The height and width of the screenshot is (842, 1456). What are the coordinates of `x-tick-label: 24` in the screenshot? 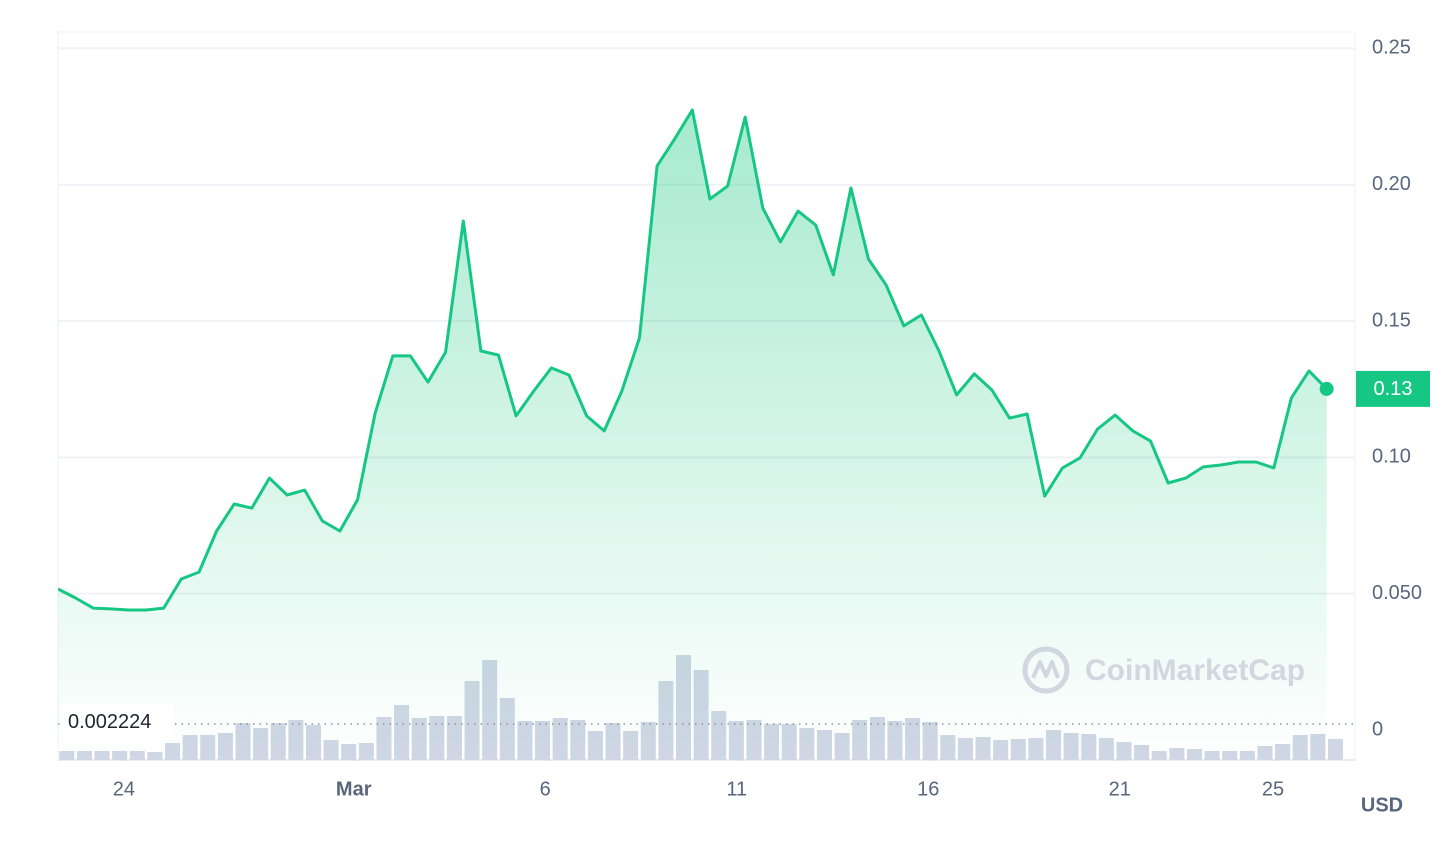 It's located at (124, 789).